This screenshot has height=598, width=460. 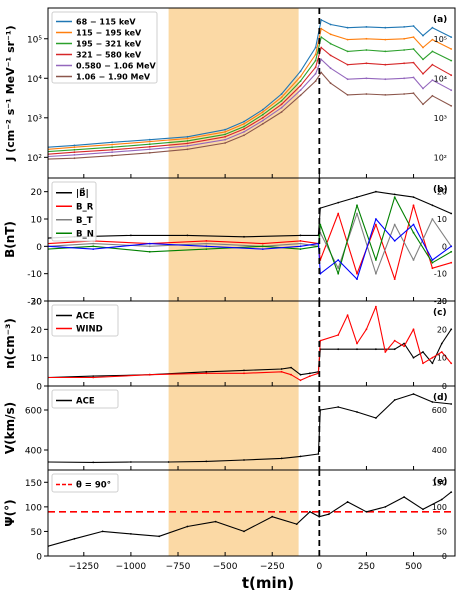 I want to click on legend-entry: 115 − 195 keV, so click(x=109, y=33).